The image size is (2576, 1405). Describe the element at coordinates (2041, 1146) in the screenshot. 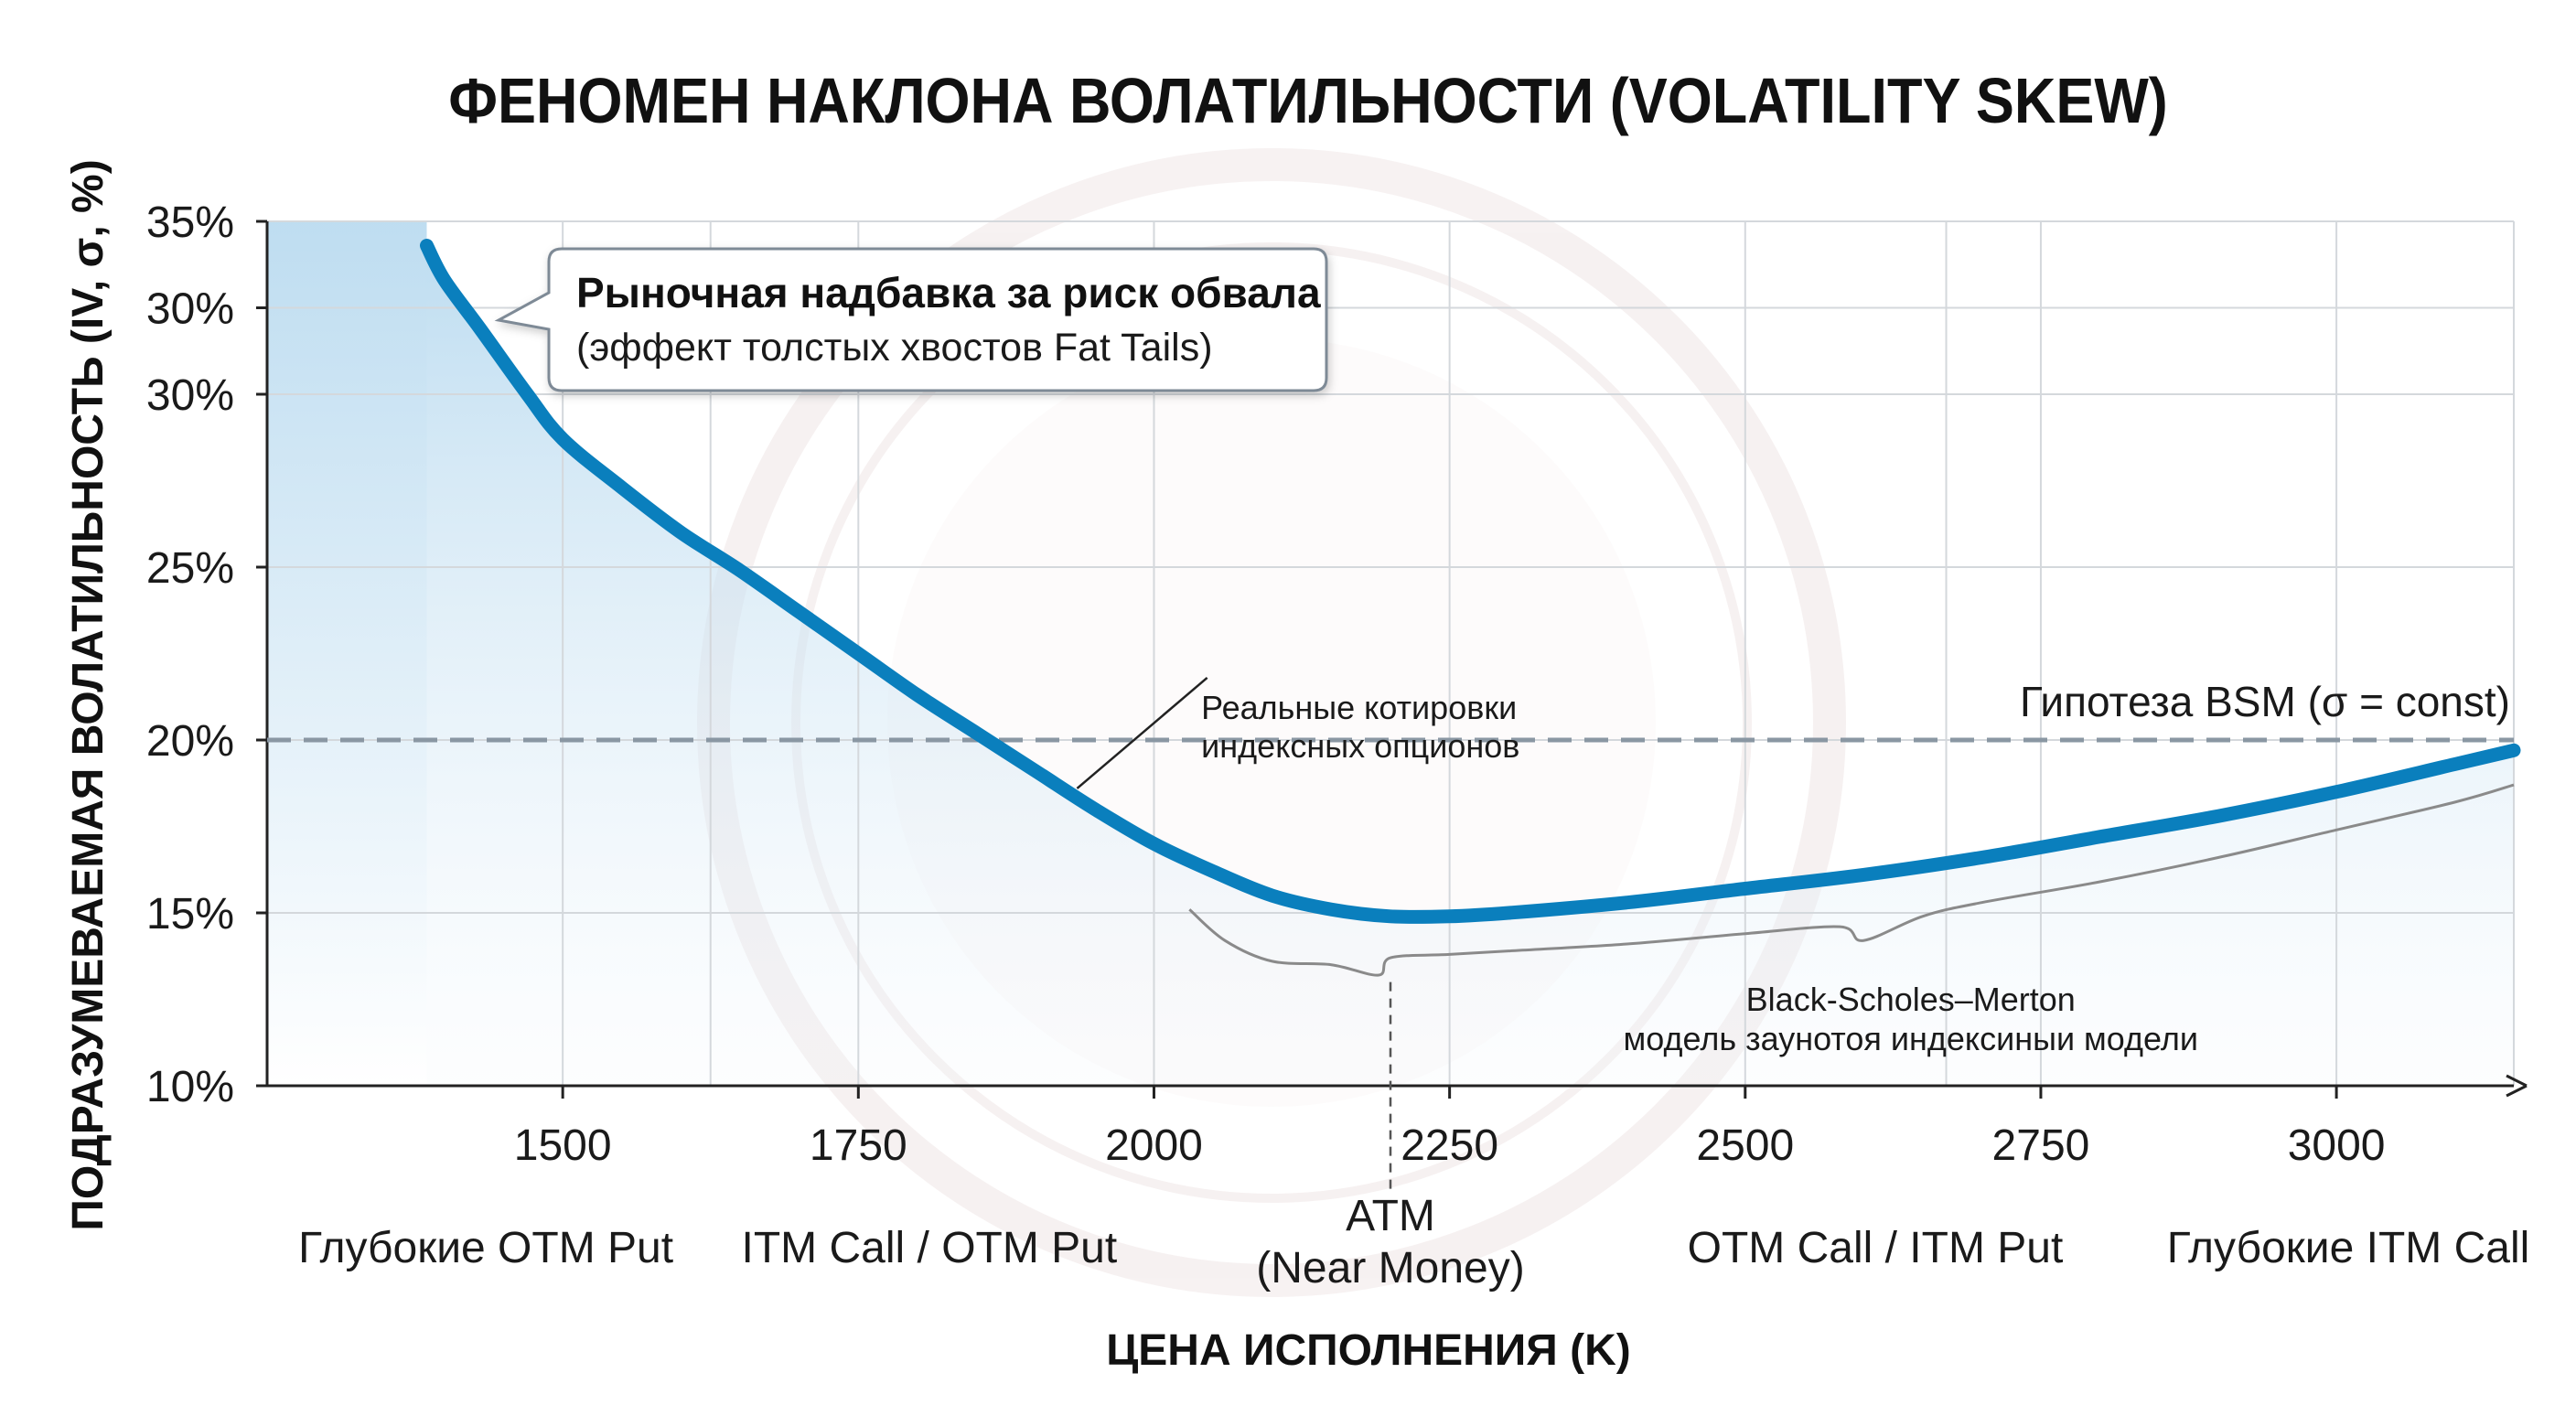

I see `x-tick-label: 2750` at that location.